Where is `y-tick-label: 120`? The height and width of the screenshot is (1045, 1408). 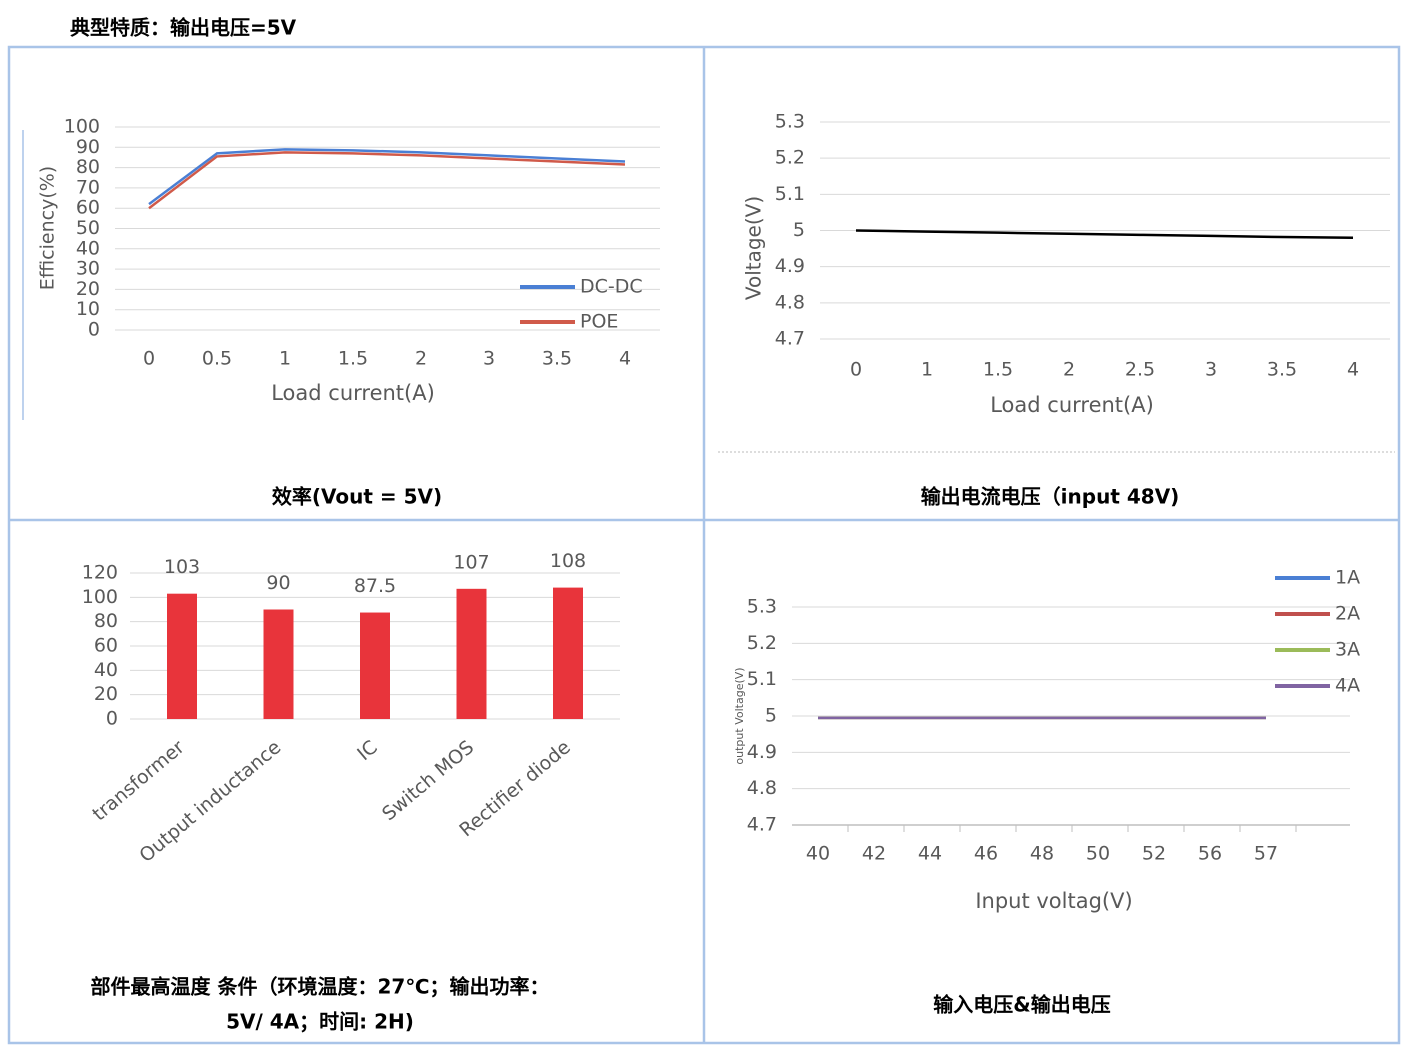
y-tick-label: 120 is located at coordinates (100, 573).